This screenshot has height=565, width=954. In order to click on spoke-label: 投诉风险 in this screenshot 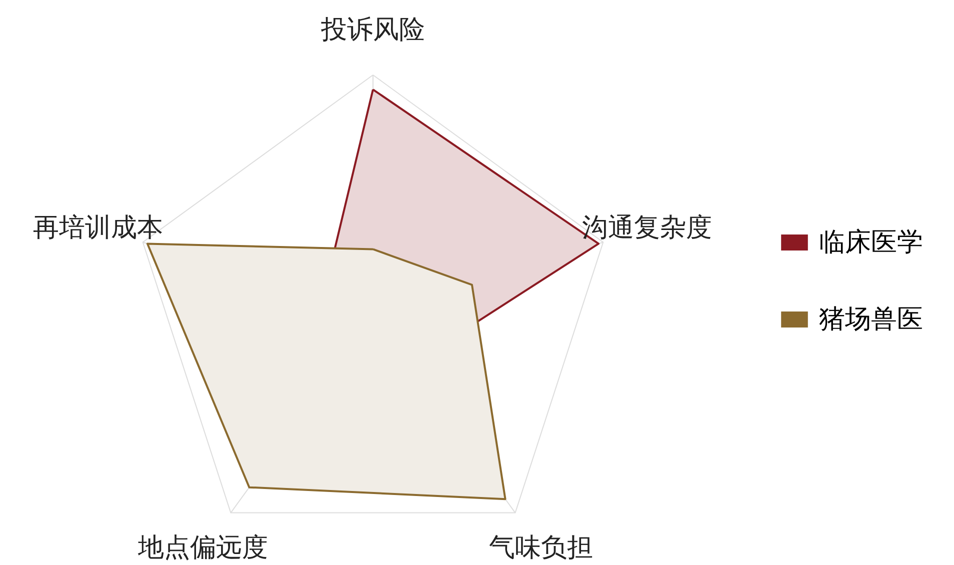, I will do `click(372, 30)`.